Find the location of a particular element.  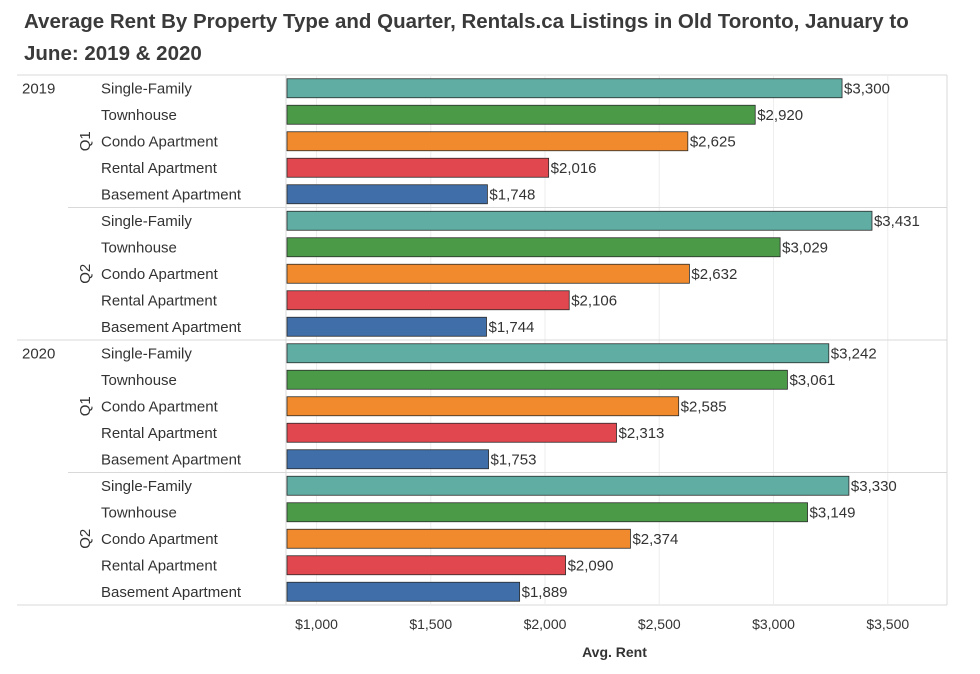

data-label: $1,744 is located at coordinates (512, 327).